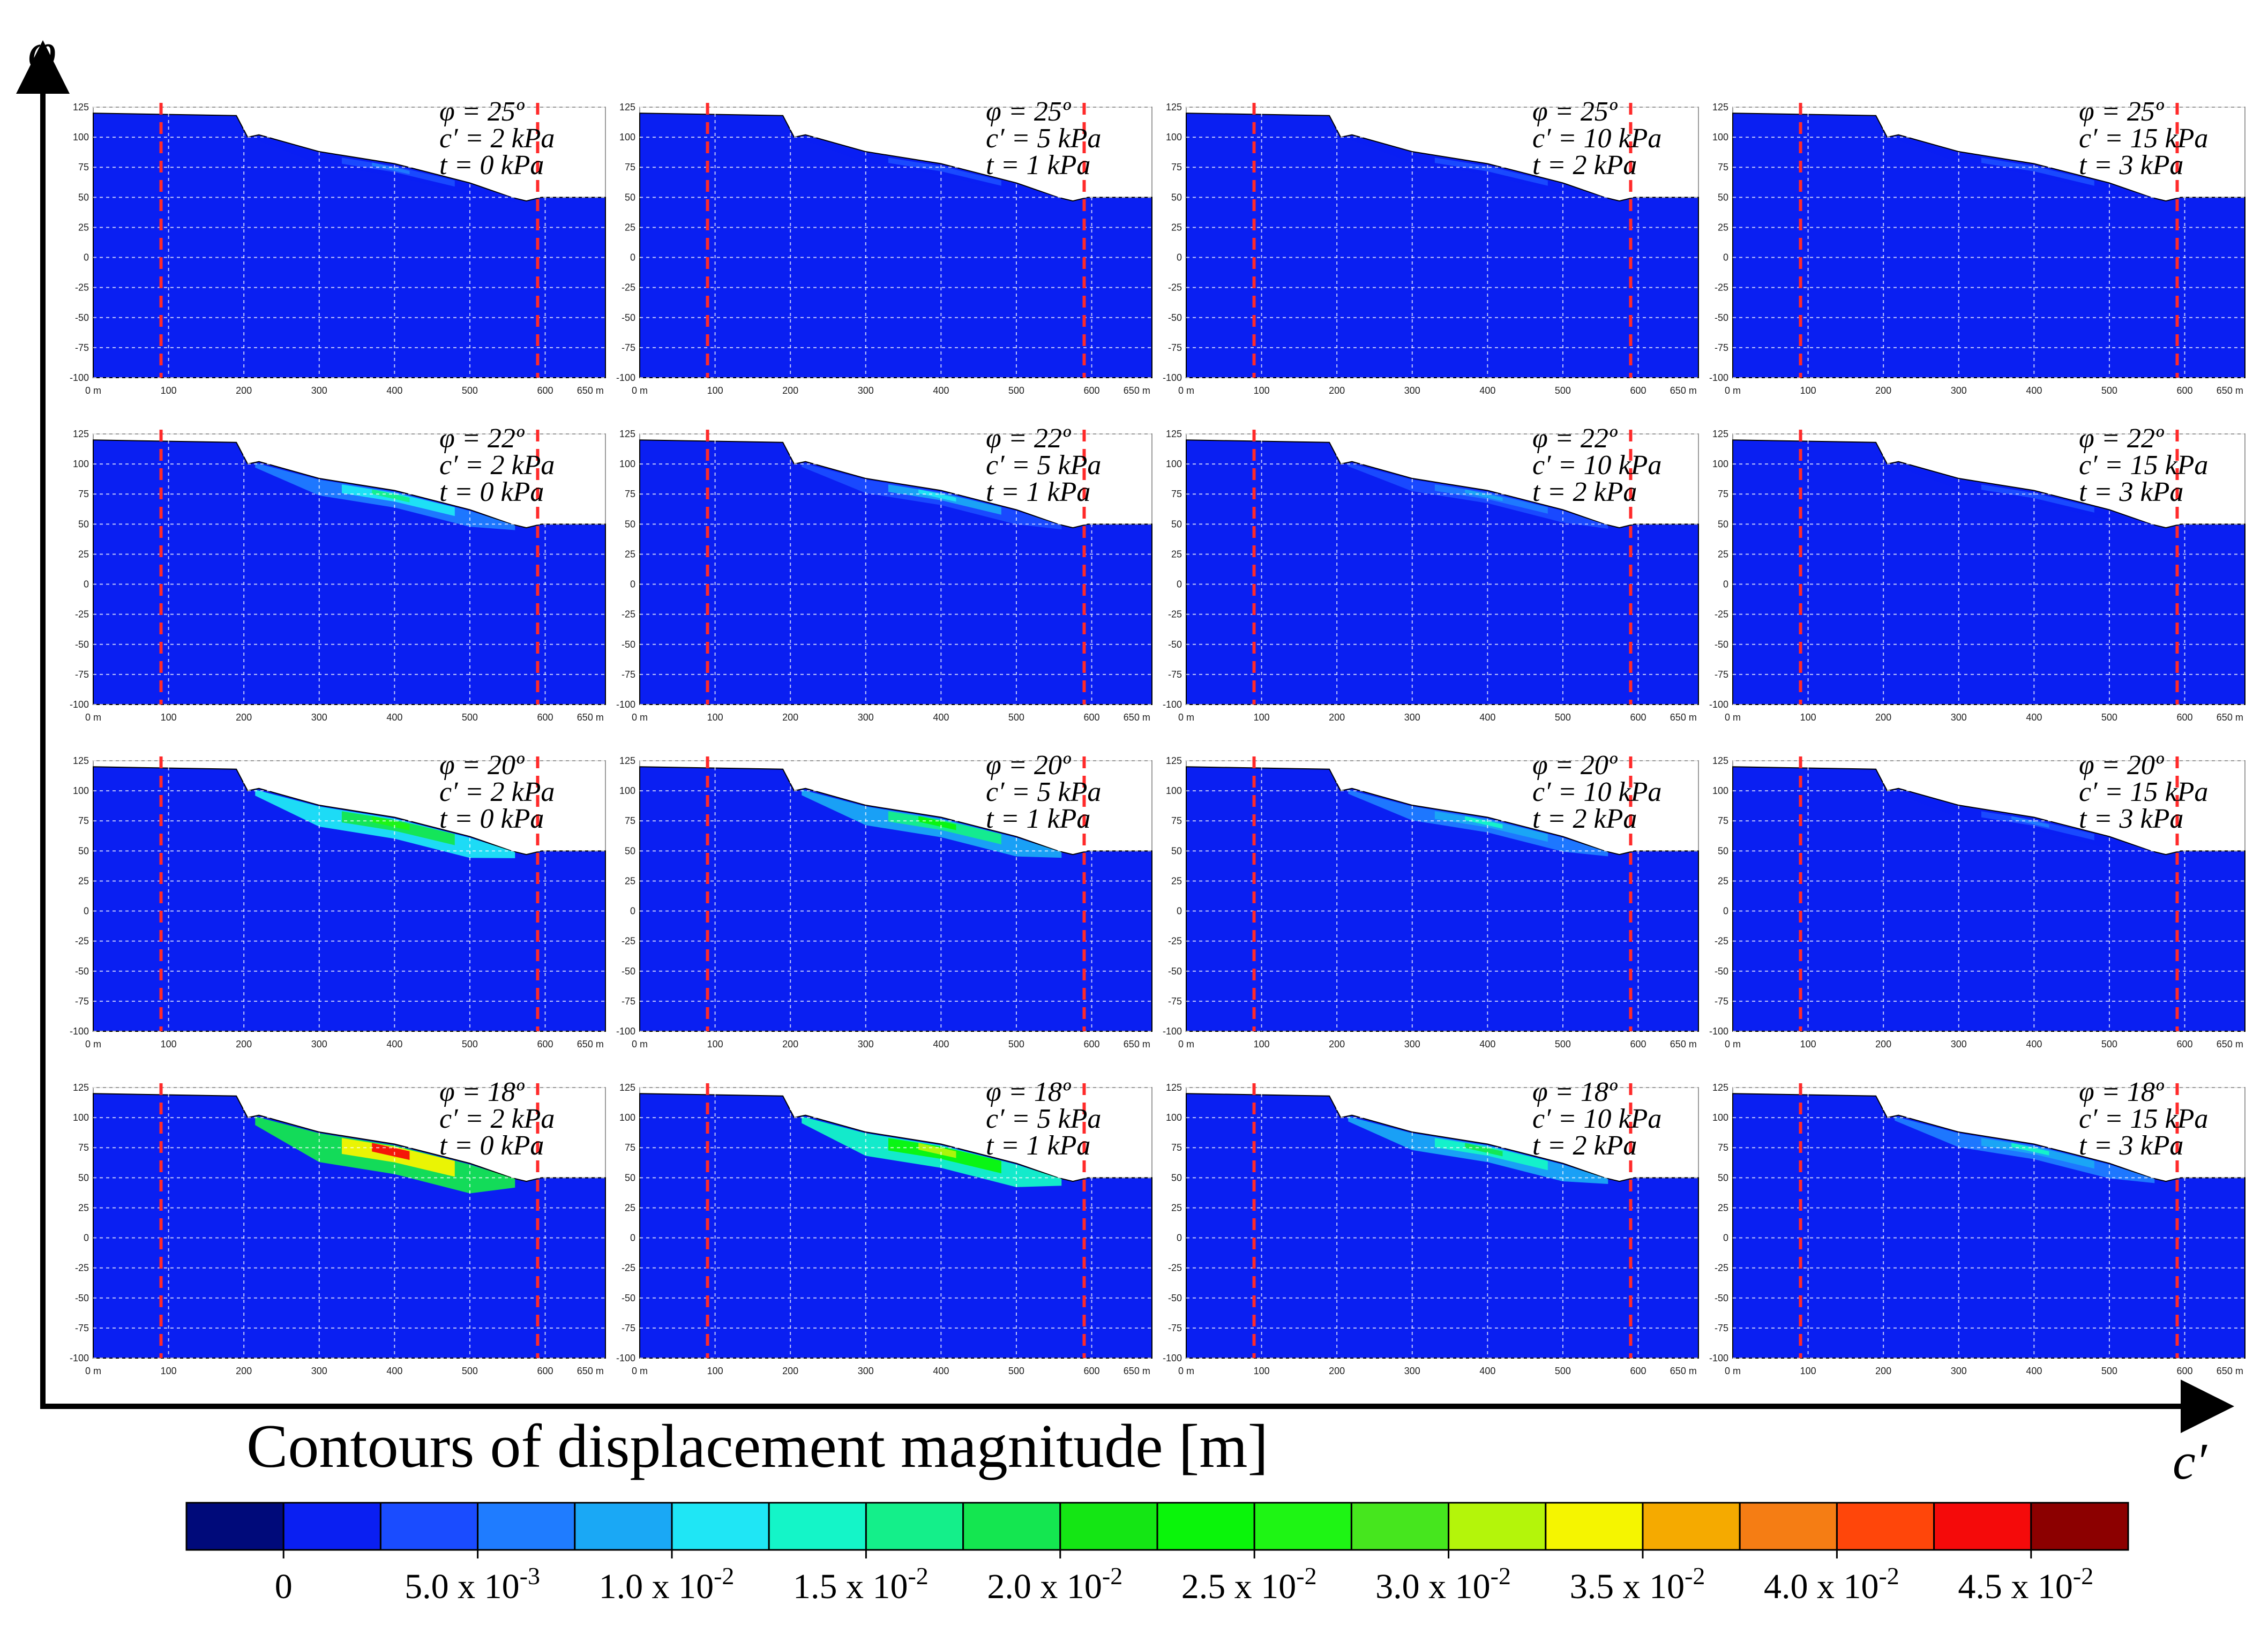  What do you see at coordinates (1186, 717) in the screenshot?
I see `x-tick-label: 0 m` at bounding box center [1186, 717].